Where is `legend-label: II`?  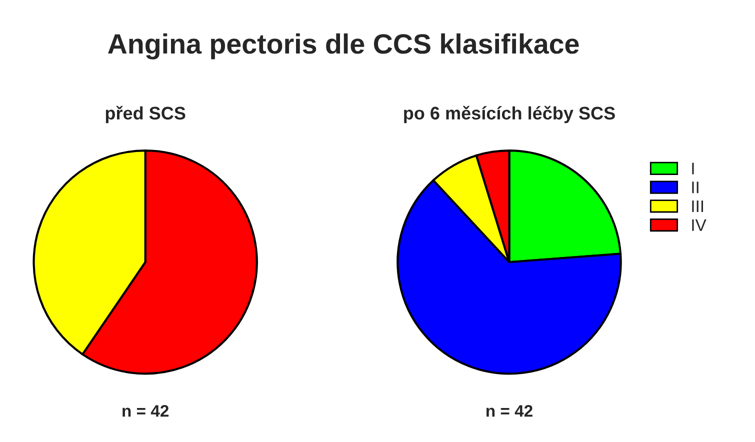
legend-label: II is located at coordinates (695, 188).